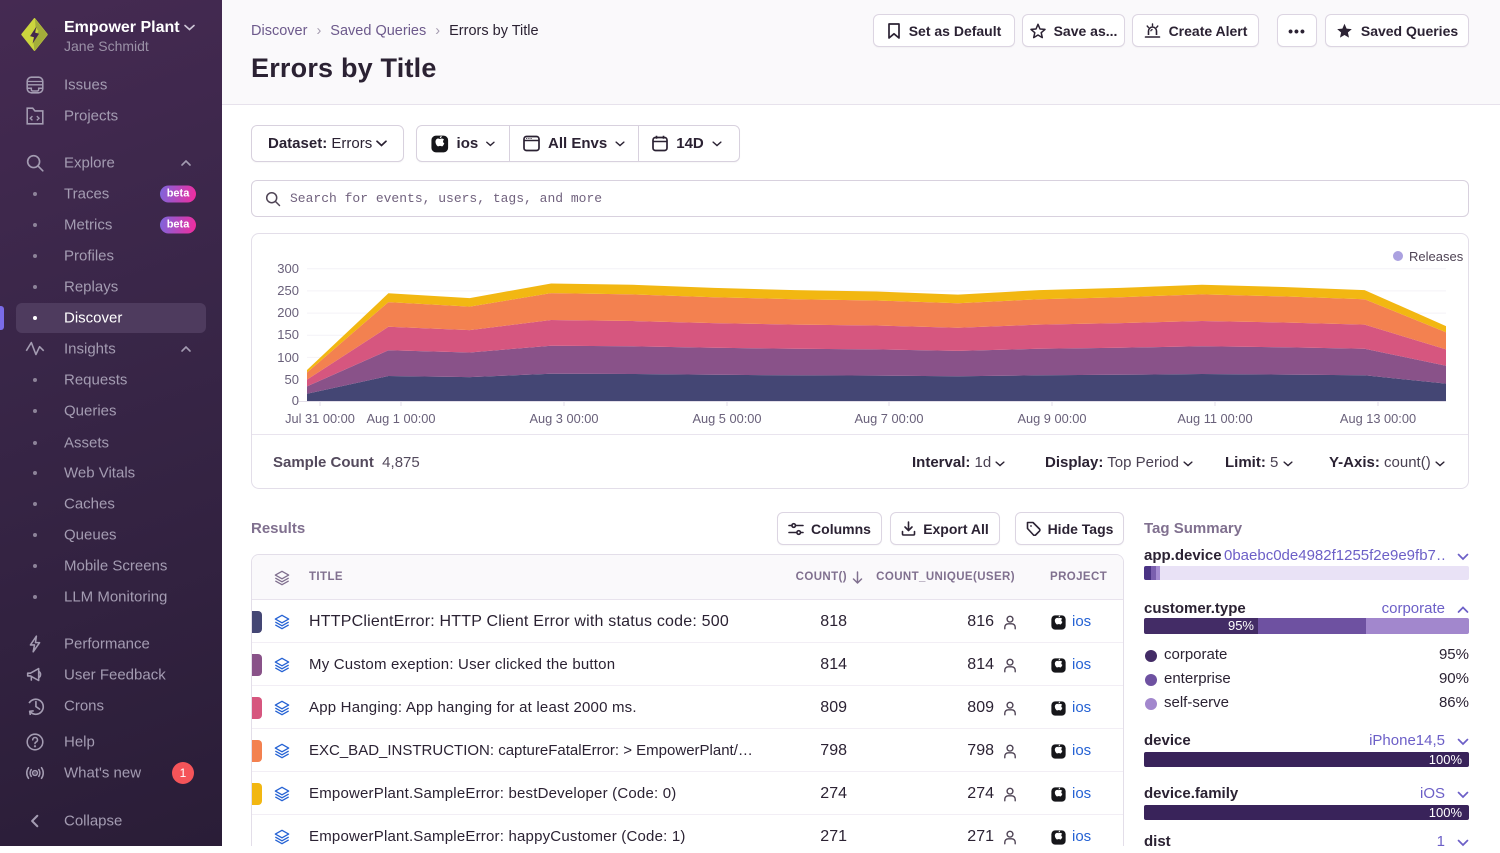 This screenshot has height=853, width=1500. Describe the element at coordinates (1436, 256) in the screenshot. I see `svg-text: Releases` at that location.